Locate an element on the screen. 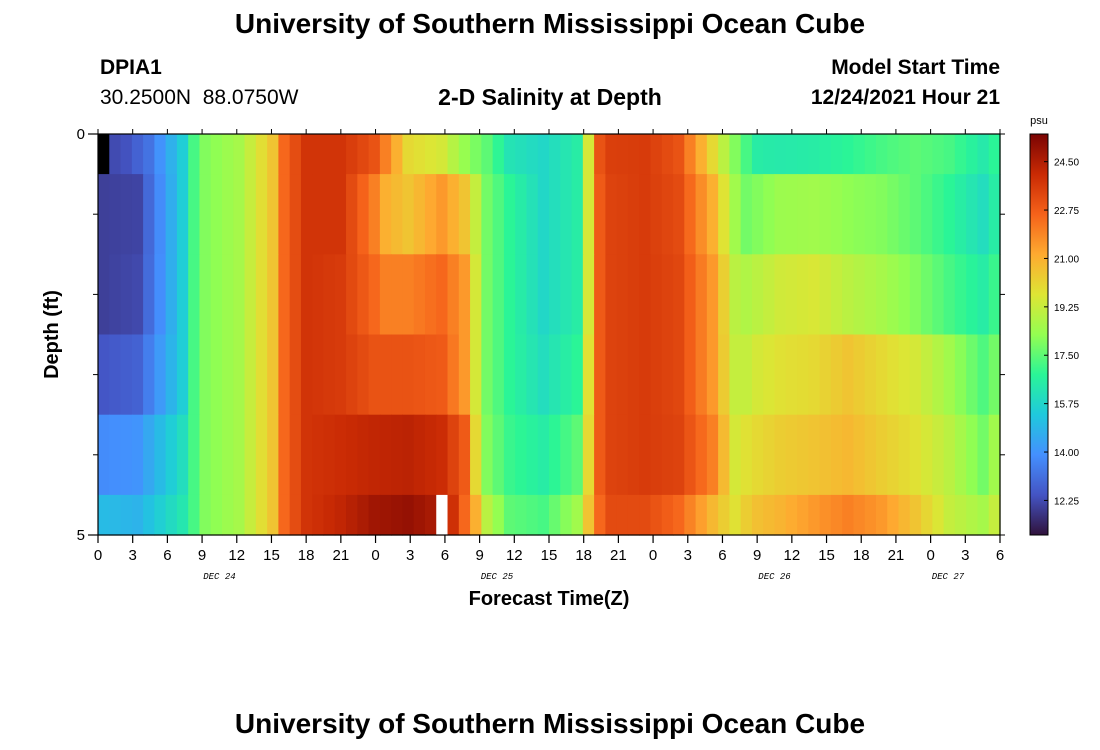 This screenshot has height=750, width=1100. colorbar-tick-label: 21.00 is located at coordinates (1066, 259).